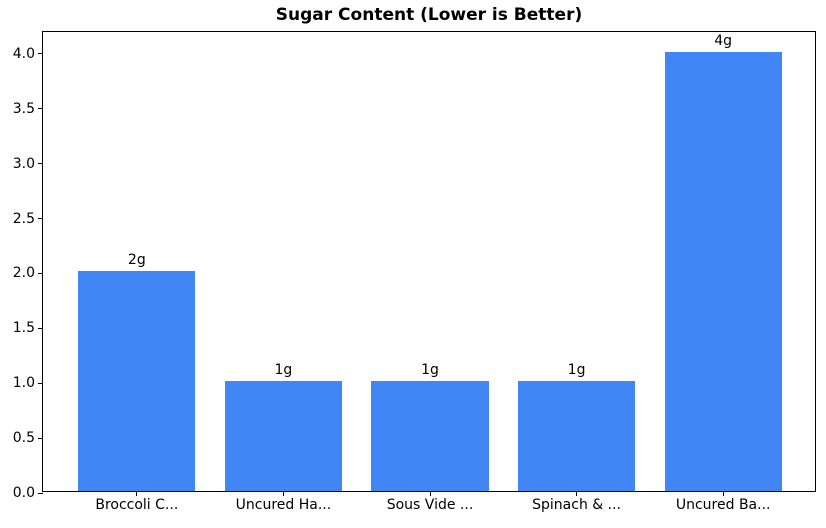 The image size is (826, 528). I want to click on y-axis-tick-label: 2.5, so click(23, 218).